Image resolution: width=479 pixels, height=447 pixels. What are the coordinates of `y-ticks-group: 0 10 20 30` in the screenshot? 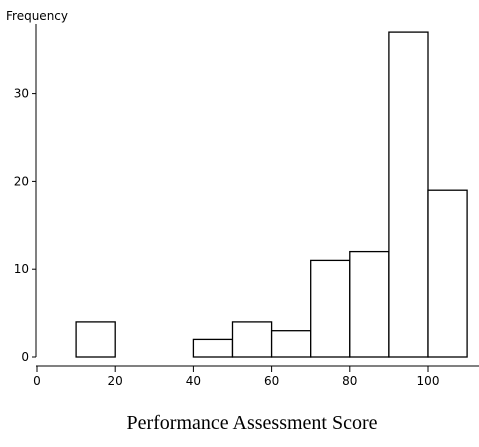 It's located at (25, 225).